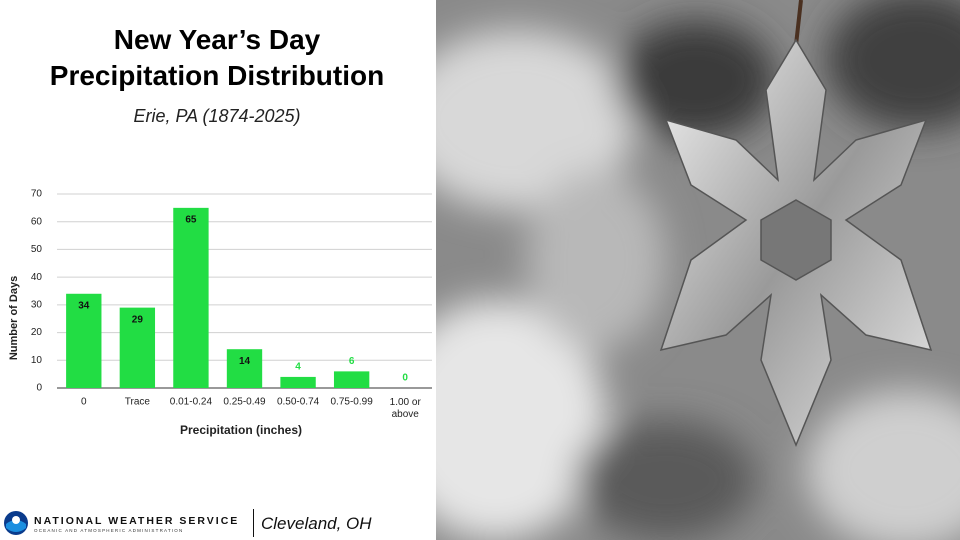  What do you see at coordinates (37, 194) in the screenshot?
I see `y-tick-label: 70` at bounding box center [37, 194].